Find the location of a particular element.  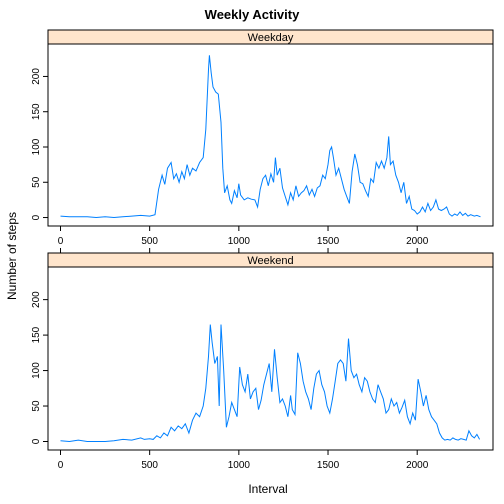

x-tick-label-weekend-2000: 2000 is located at coordinates (417, 465).